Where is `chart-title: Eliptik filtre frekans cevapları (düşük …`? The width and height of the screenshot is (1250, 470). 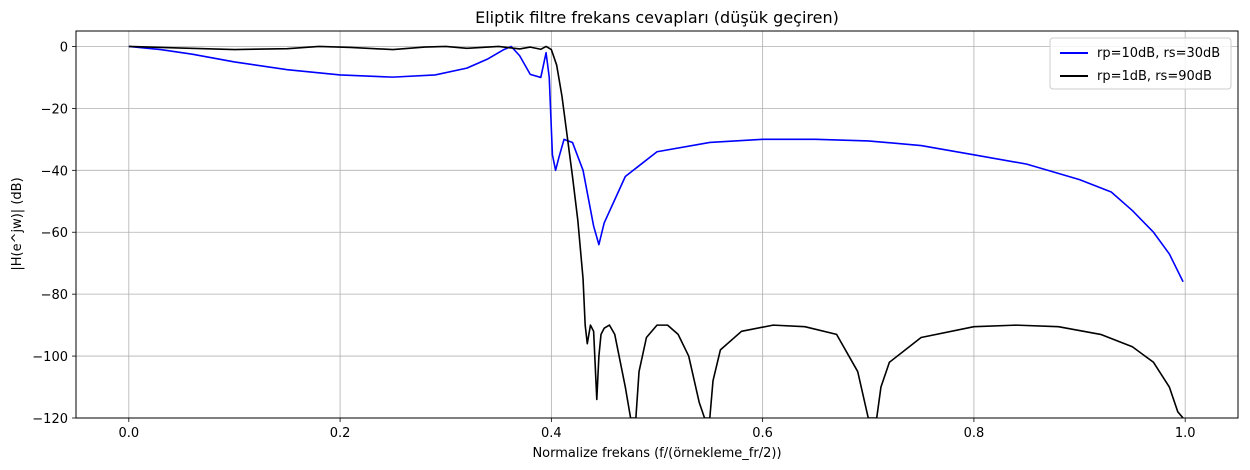
chart-title: Eliptik filtre frekans cevapları (düşük … is located at coordinates (657, 17).